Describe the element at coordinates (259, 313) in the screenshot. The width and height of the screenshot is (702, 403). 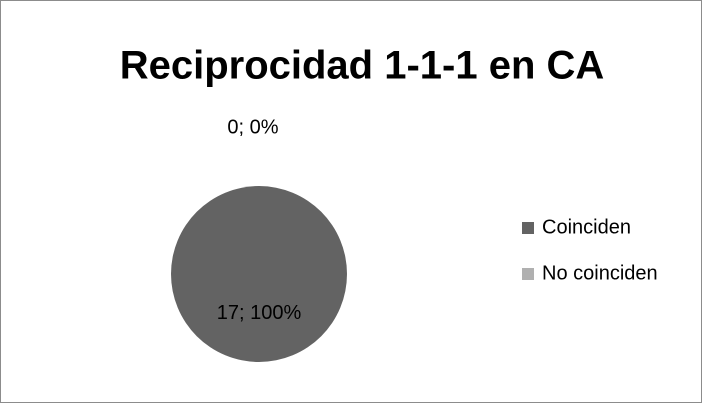
I see `data-label: 17; 100%` at that location.